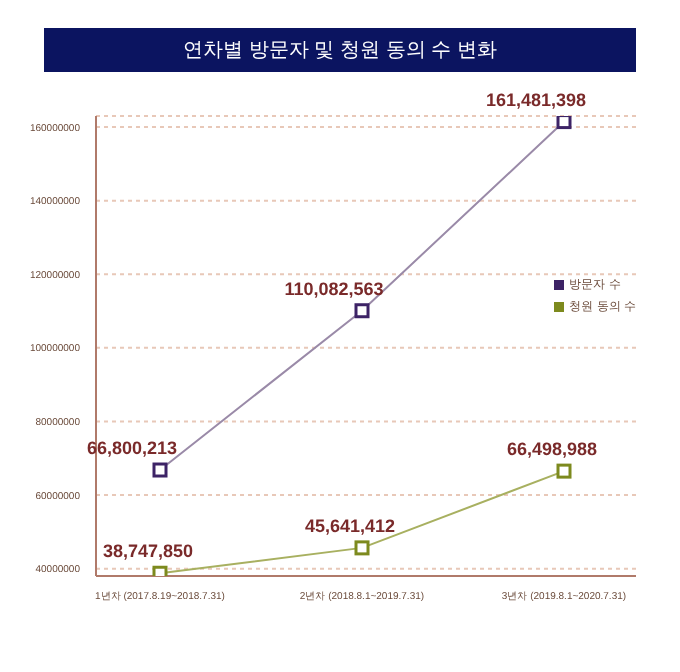  Describe the element at coordinates (340, 50) in the screenshot. I see `chart-title: 연차별 방문자 및 청원 동의 수 변화` at that location.